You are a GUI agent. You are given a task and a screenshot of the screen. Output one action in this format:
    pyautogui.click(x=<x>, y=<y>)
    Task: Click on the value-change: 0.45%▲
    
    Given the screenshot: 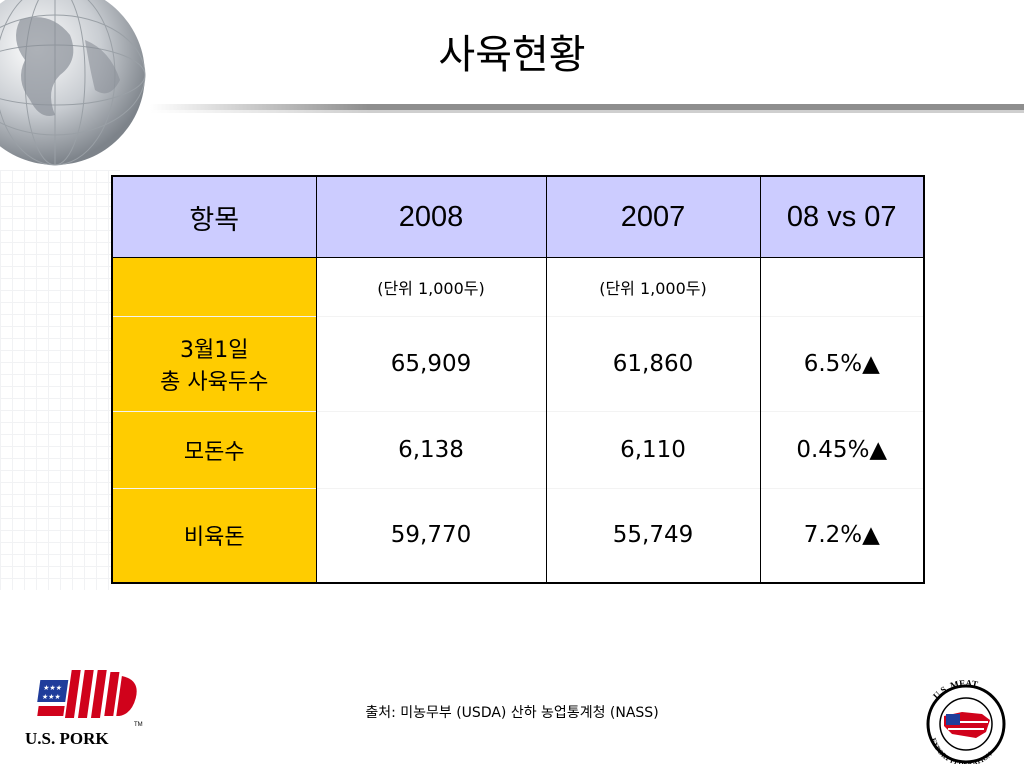 What is the action you would take?
    pyautogui.click(x=842, y=450)
    